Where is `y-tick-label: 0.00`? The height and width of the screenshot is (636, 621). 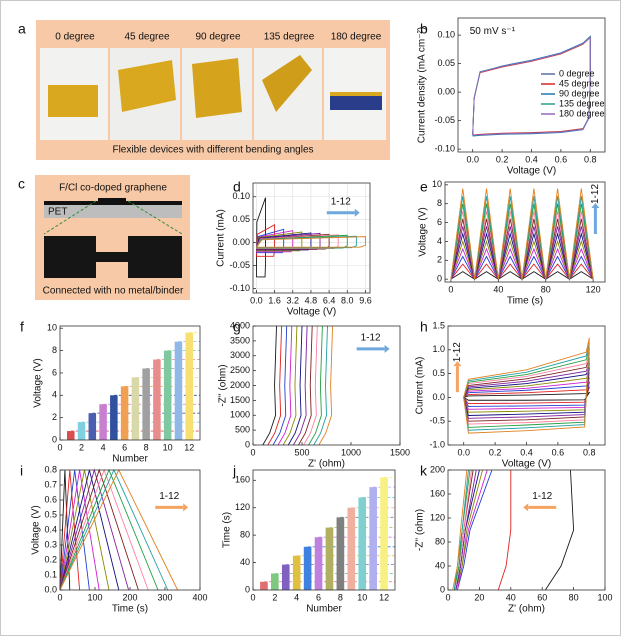 y-tick-label: 0.00 is located at coordinates (241, 242).